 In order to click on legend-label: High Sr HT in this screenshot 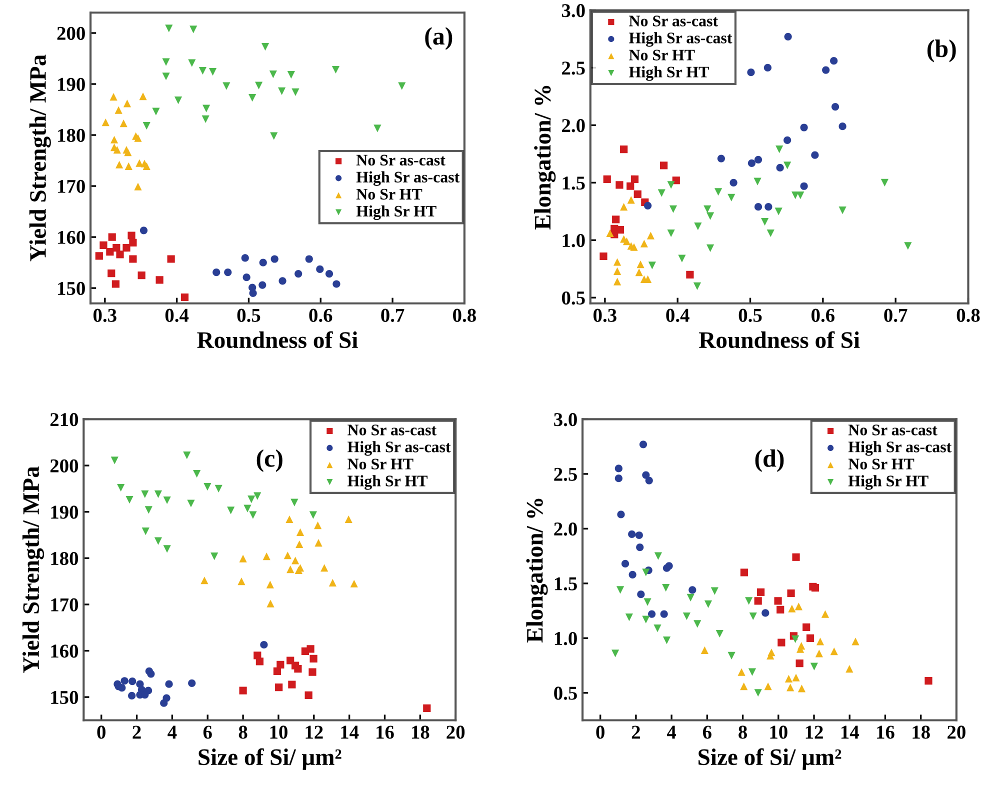, I will do `click(388, 482)`.